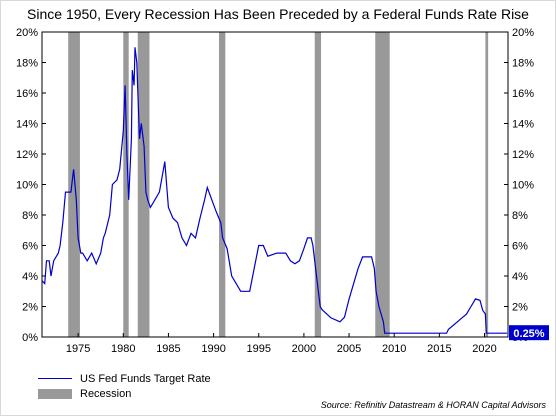  I want to click on y-tick-label-right-5: 10%, so click(523, 186).